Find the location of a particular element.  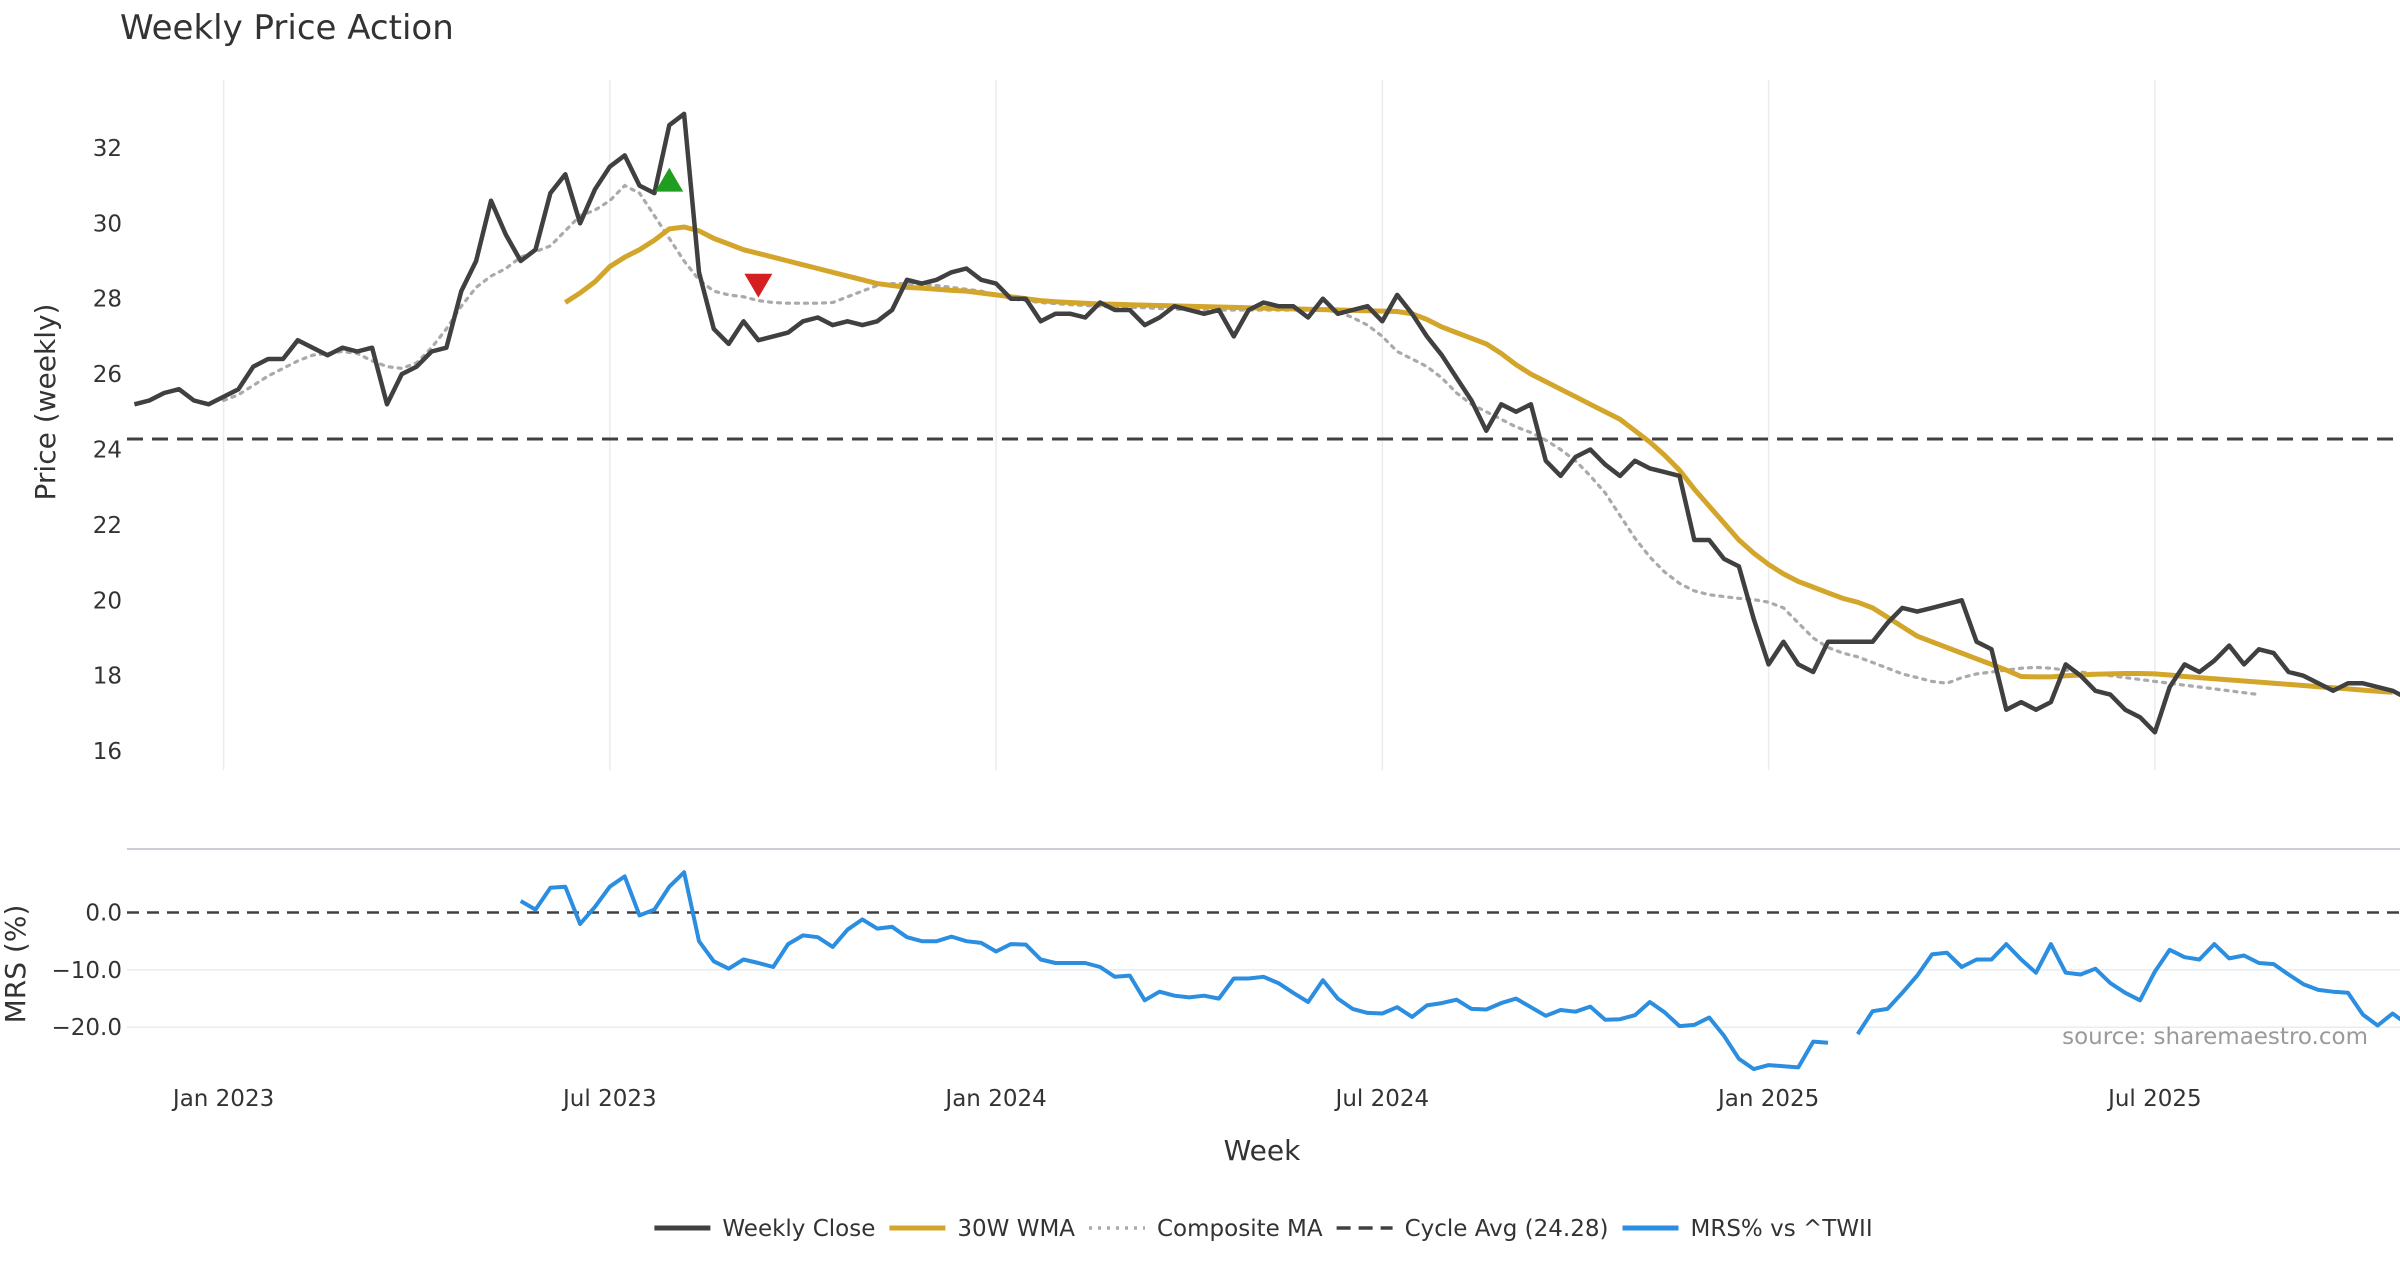

legend-item: Composite MA is located at coordinates (1206, 1229).